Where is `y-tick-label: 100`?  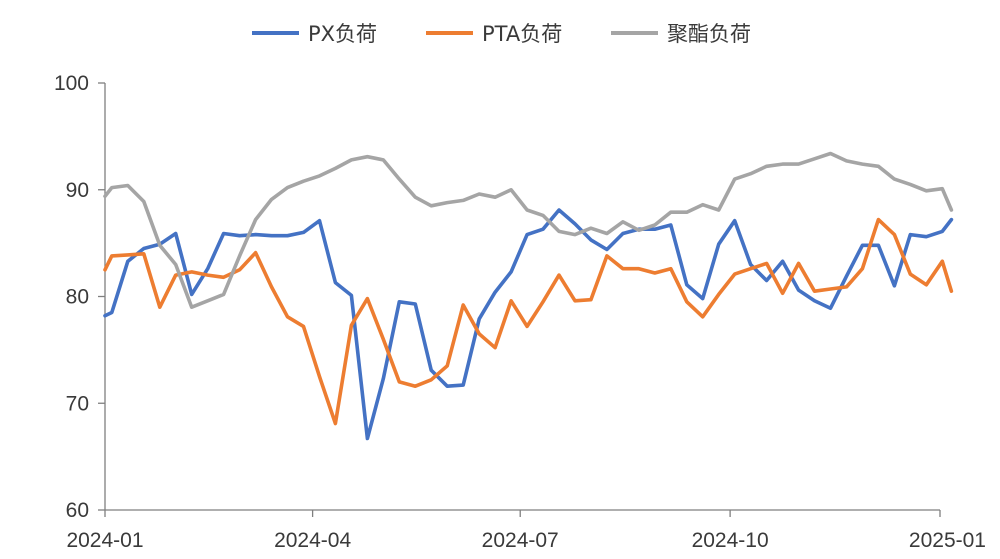
y-tick-label: 100 is located at coordinates (71, 83).